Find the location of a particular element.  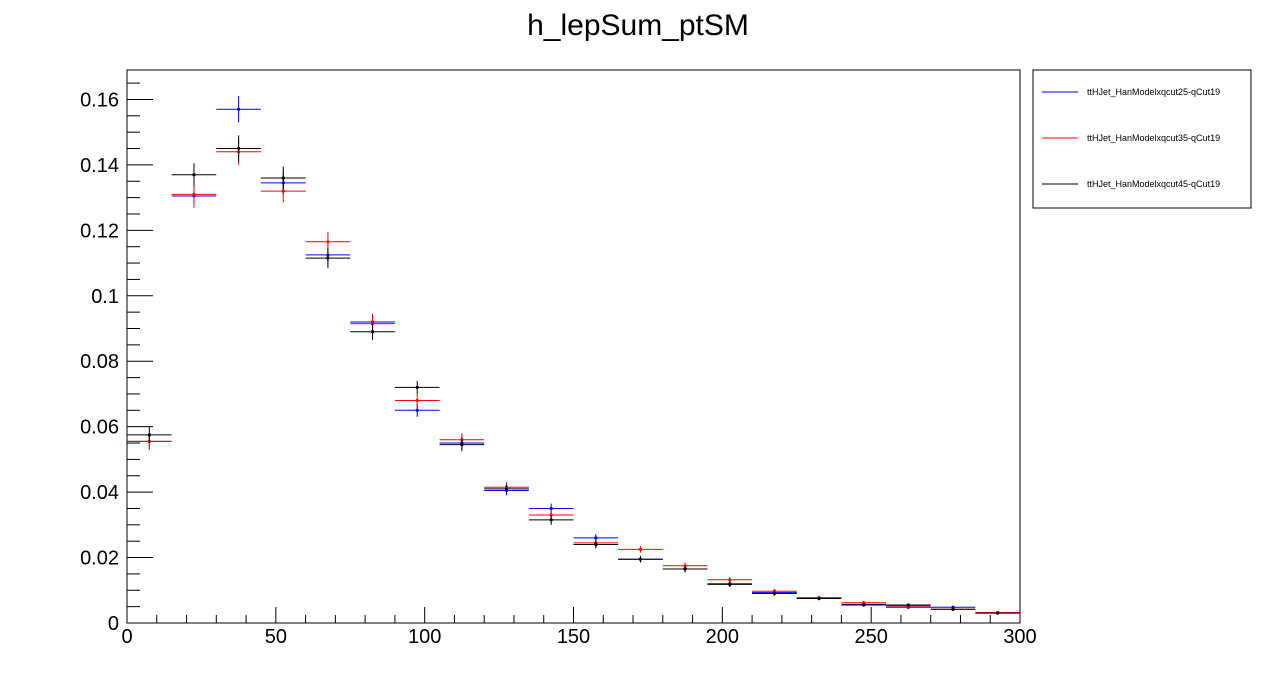

x-tick-label: 250 is located at coordinates (870, 637).